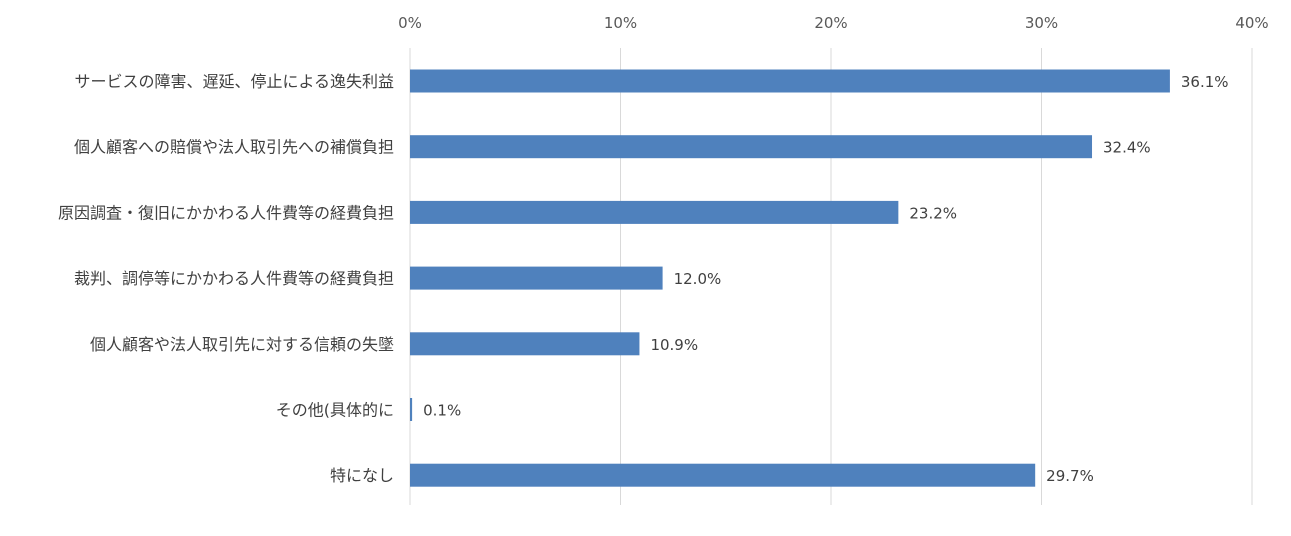 The width and height of the screenshot is (1291, 536). Describe the element at coordinates (442, 411) in the screenshot. I see `data-label-5: 0.1%` at that location.